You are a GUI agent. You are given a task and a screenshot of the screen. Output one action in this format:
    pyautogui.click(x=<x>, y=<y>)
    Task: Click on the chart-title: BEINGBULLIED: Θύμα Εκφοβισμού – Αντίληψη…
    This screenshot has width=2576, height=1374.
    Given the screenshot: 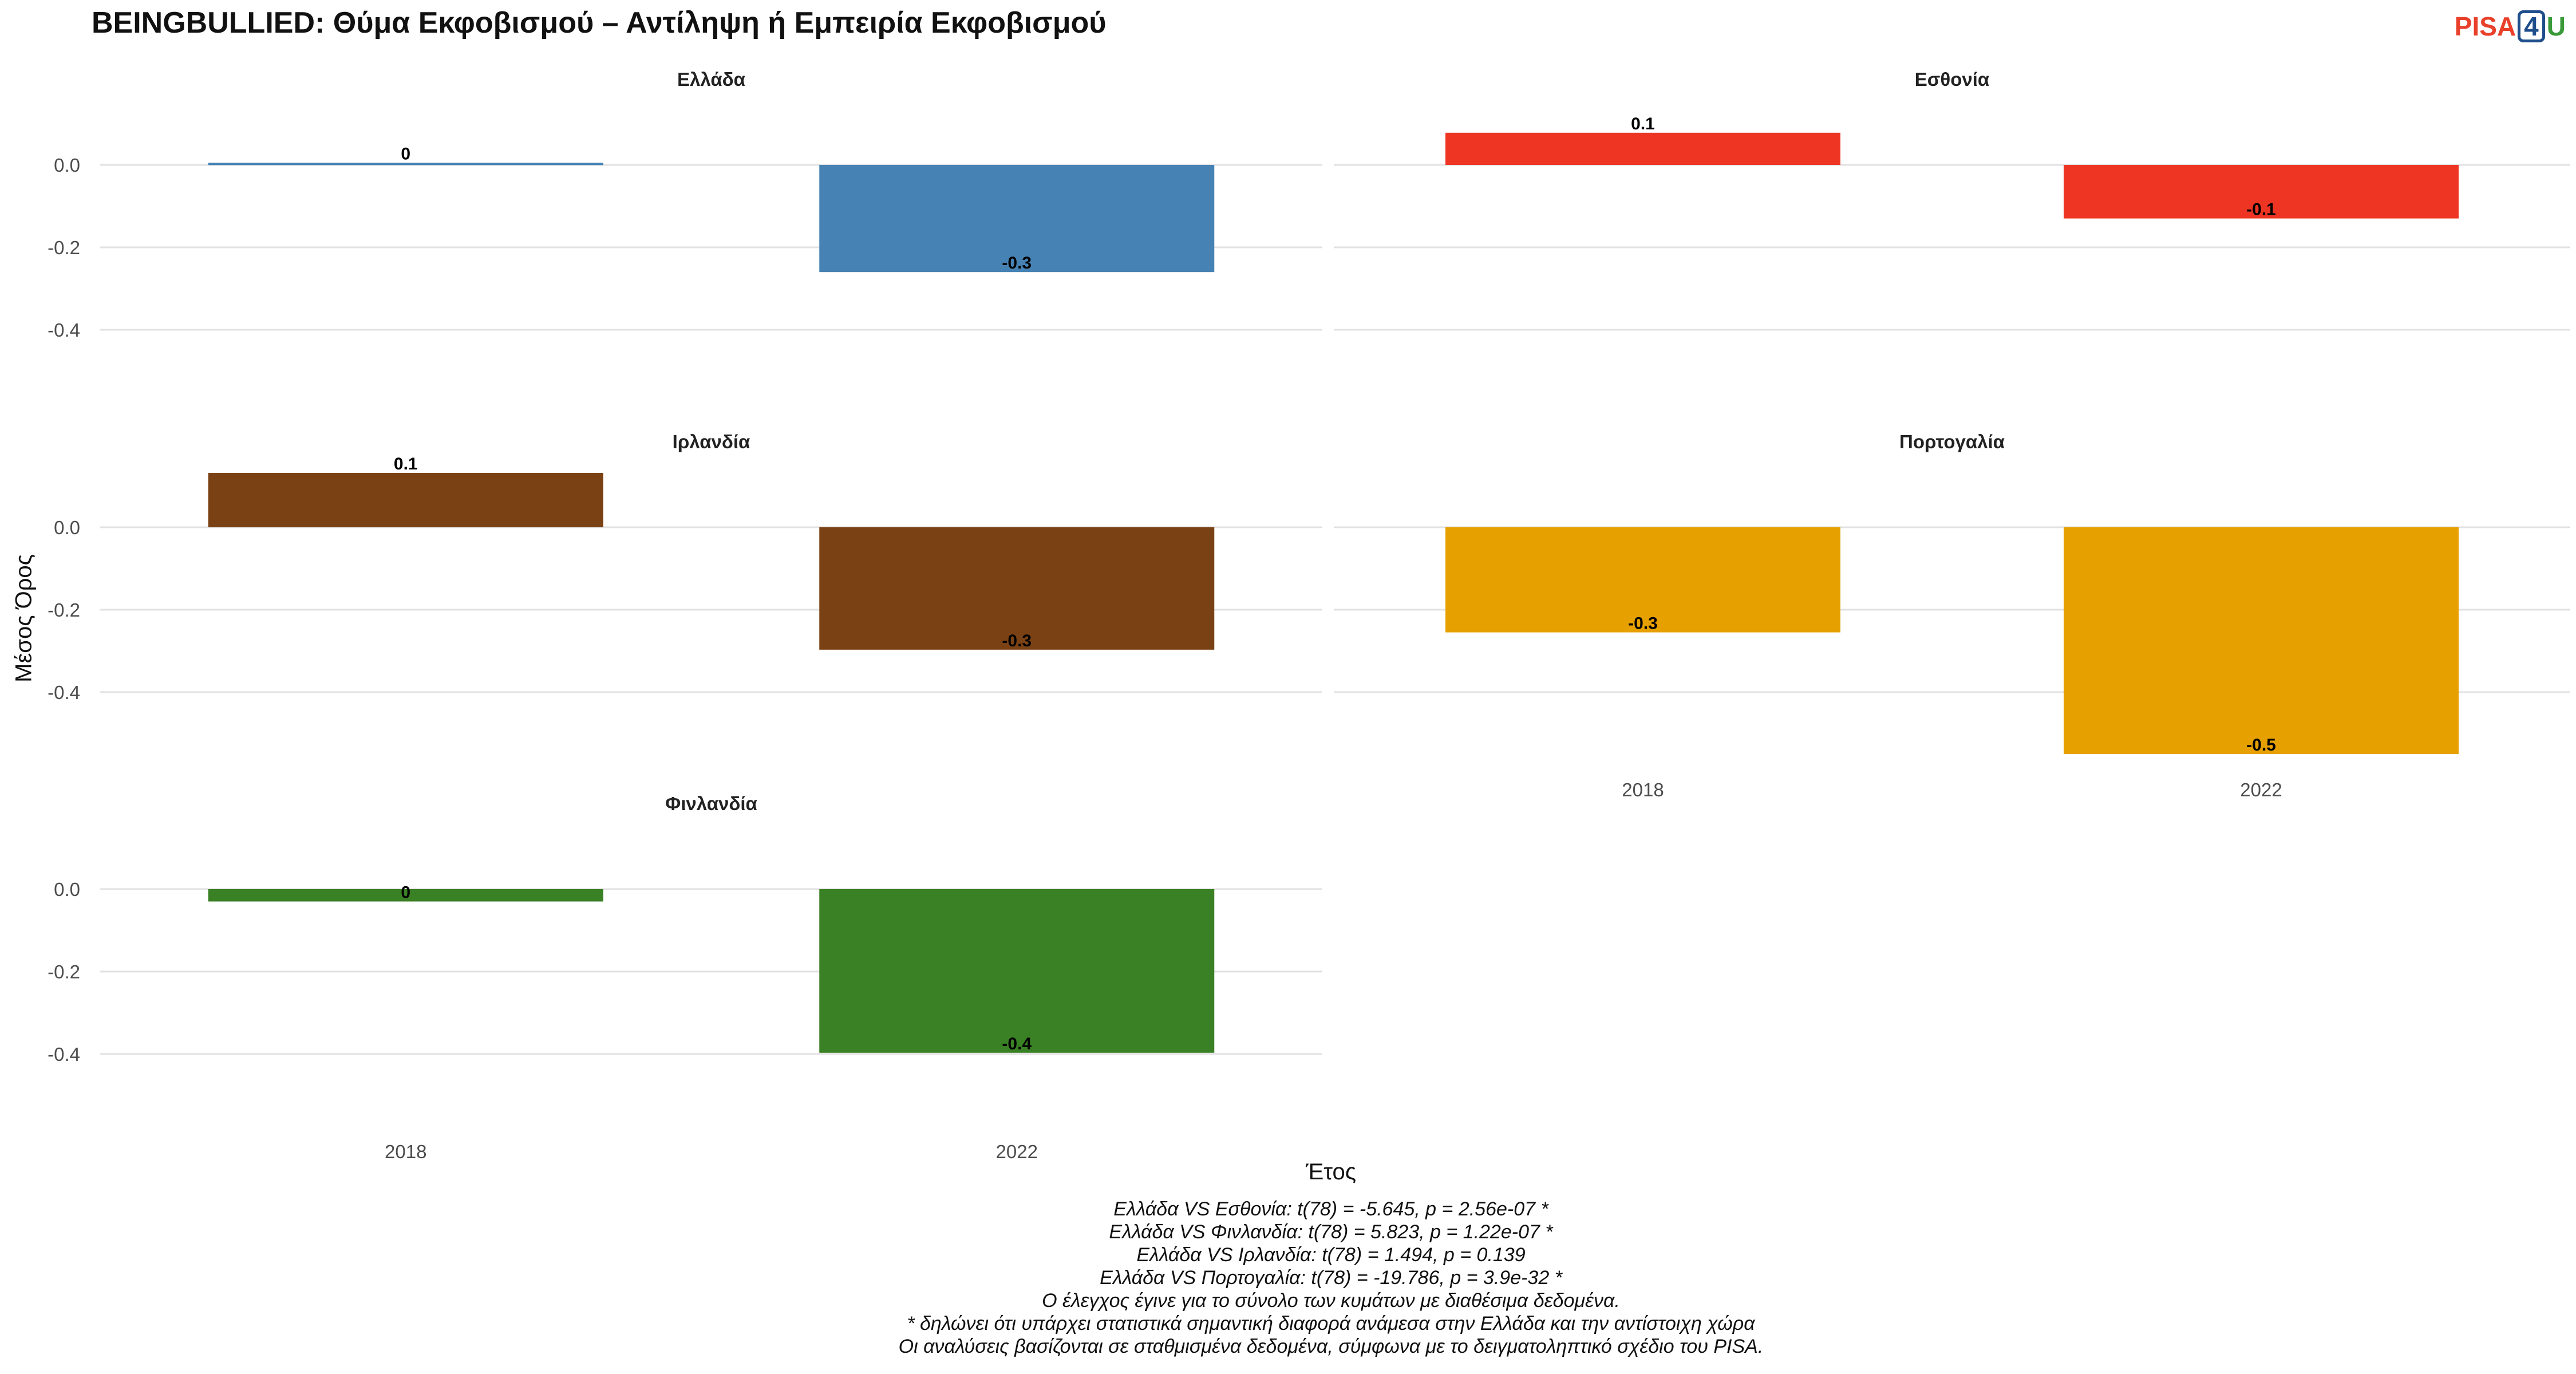 What is the action you would take?
    pyautogui.click(x=599, y=23)
    